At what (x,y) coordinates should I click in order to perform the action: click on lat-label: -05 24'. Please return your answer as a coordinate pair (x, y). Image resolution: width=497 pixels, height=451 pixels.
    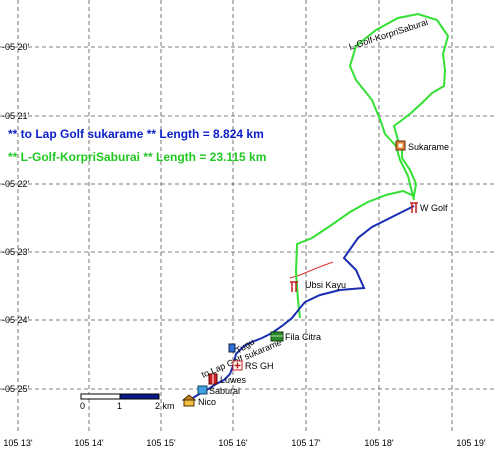
    Looking at the image, I should click on (16, 320).